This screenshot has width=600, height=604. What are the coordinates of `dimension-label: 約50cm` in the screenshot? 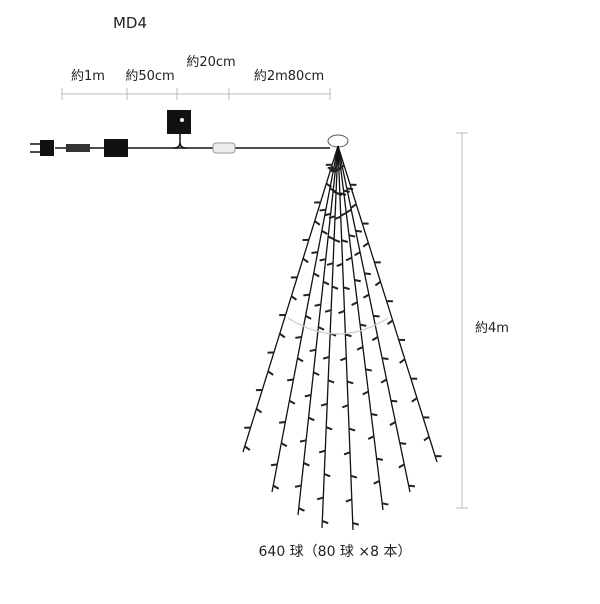 It's located at (149, 76).